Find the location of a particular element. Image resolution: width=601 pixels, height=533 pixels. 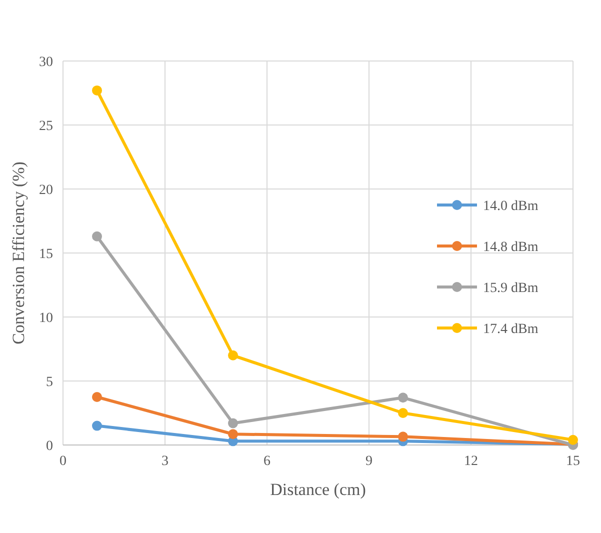

y-tick-label: 30 is located at coordinates (46, 62).